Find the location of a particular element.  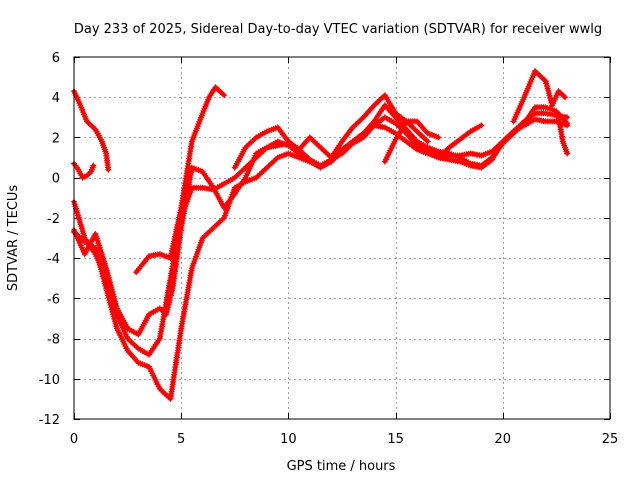

x-axis-label: GPS time / hours is located at coordinates (341, 466).